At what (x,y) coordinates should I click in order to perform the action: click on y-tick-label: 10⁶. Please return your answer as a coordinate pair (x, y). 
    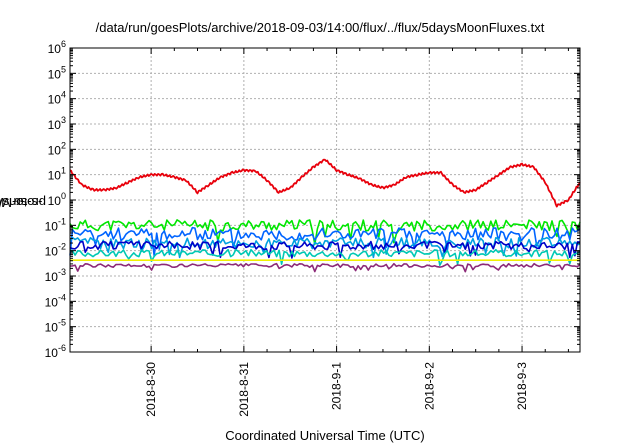
    Looking at the image, I should click on (57, 47).